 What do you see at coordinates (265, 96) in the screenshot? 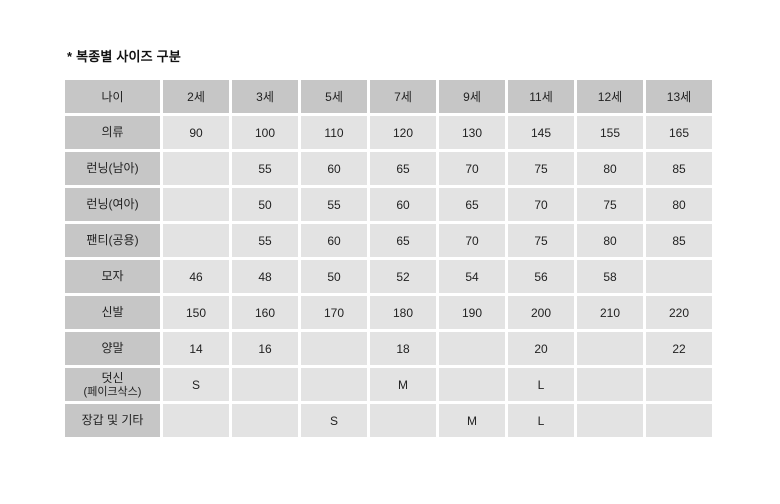
I see `column-header-age: 3세` at bounding box center [265, 96].